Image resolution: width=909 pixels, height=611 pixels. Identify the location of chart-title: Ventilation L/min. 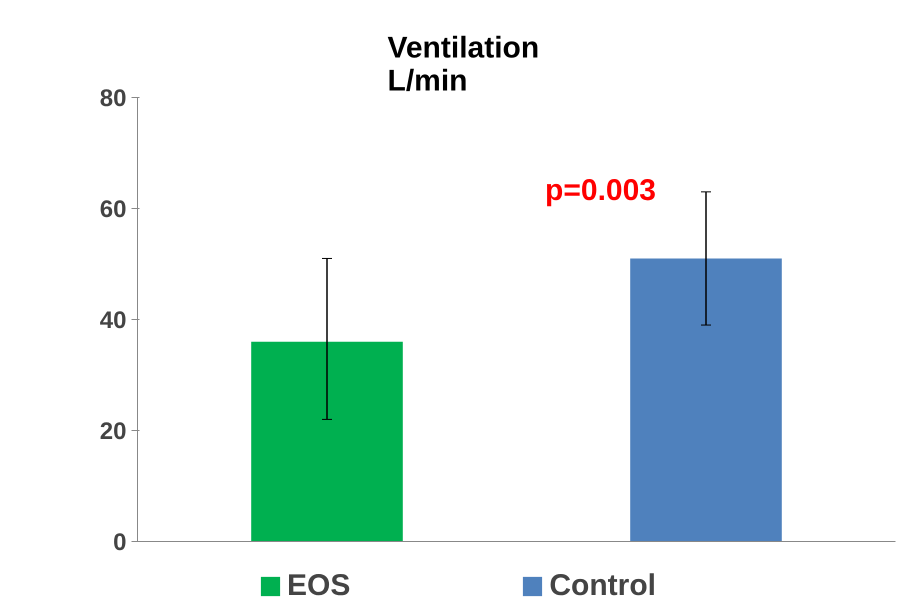
(464, 65).